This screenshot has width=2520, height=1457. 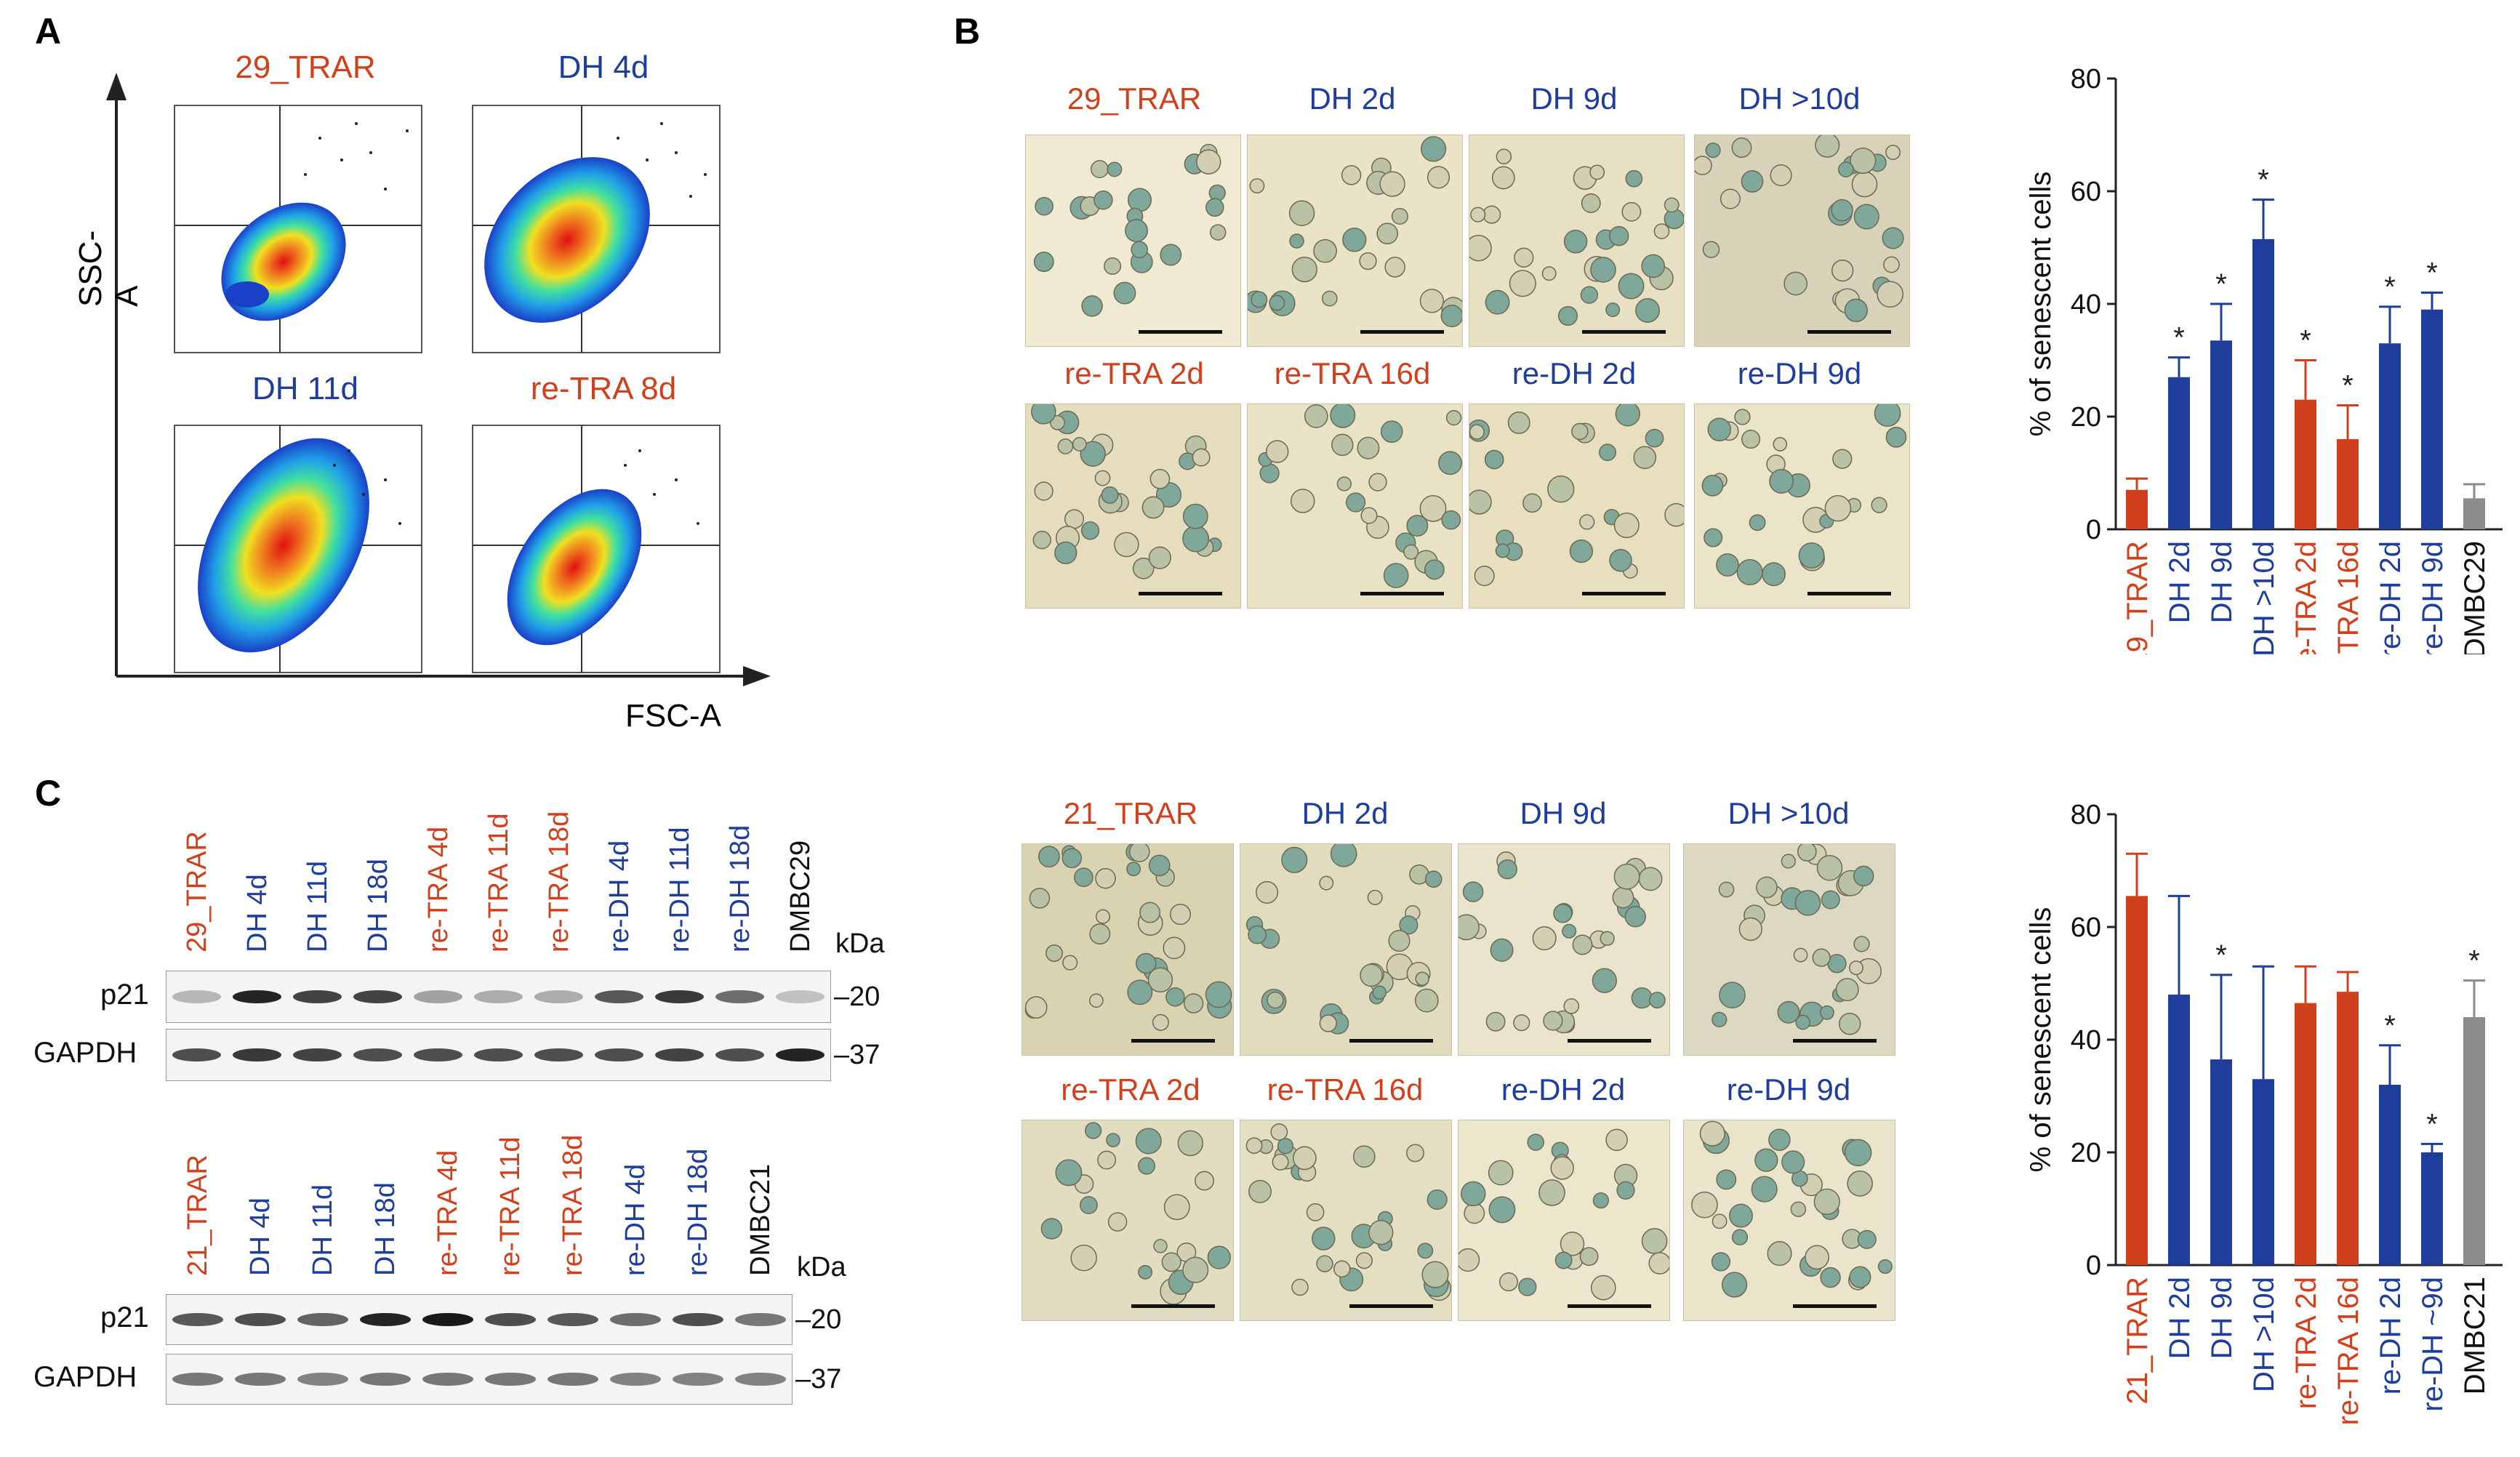 I want to click on y-tick-label: 20, so click(x=2086, y=1153).